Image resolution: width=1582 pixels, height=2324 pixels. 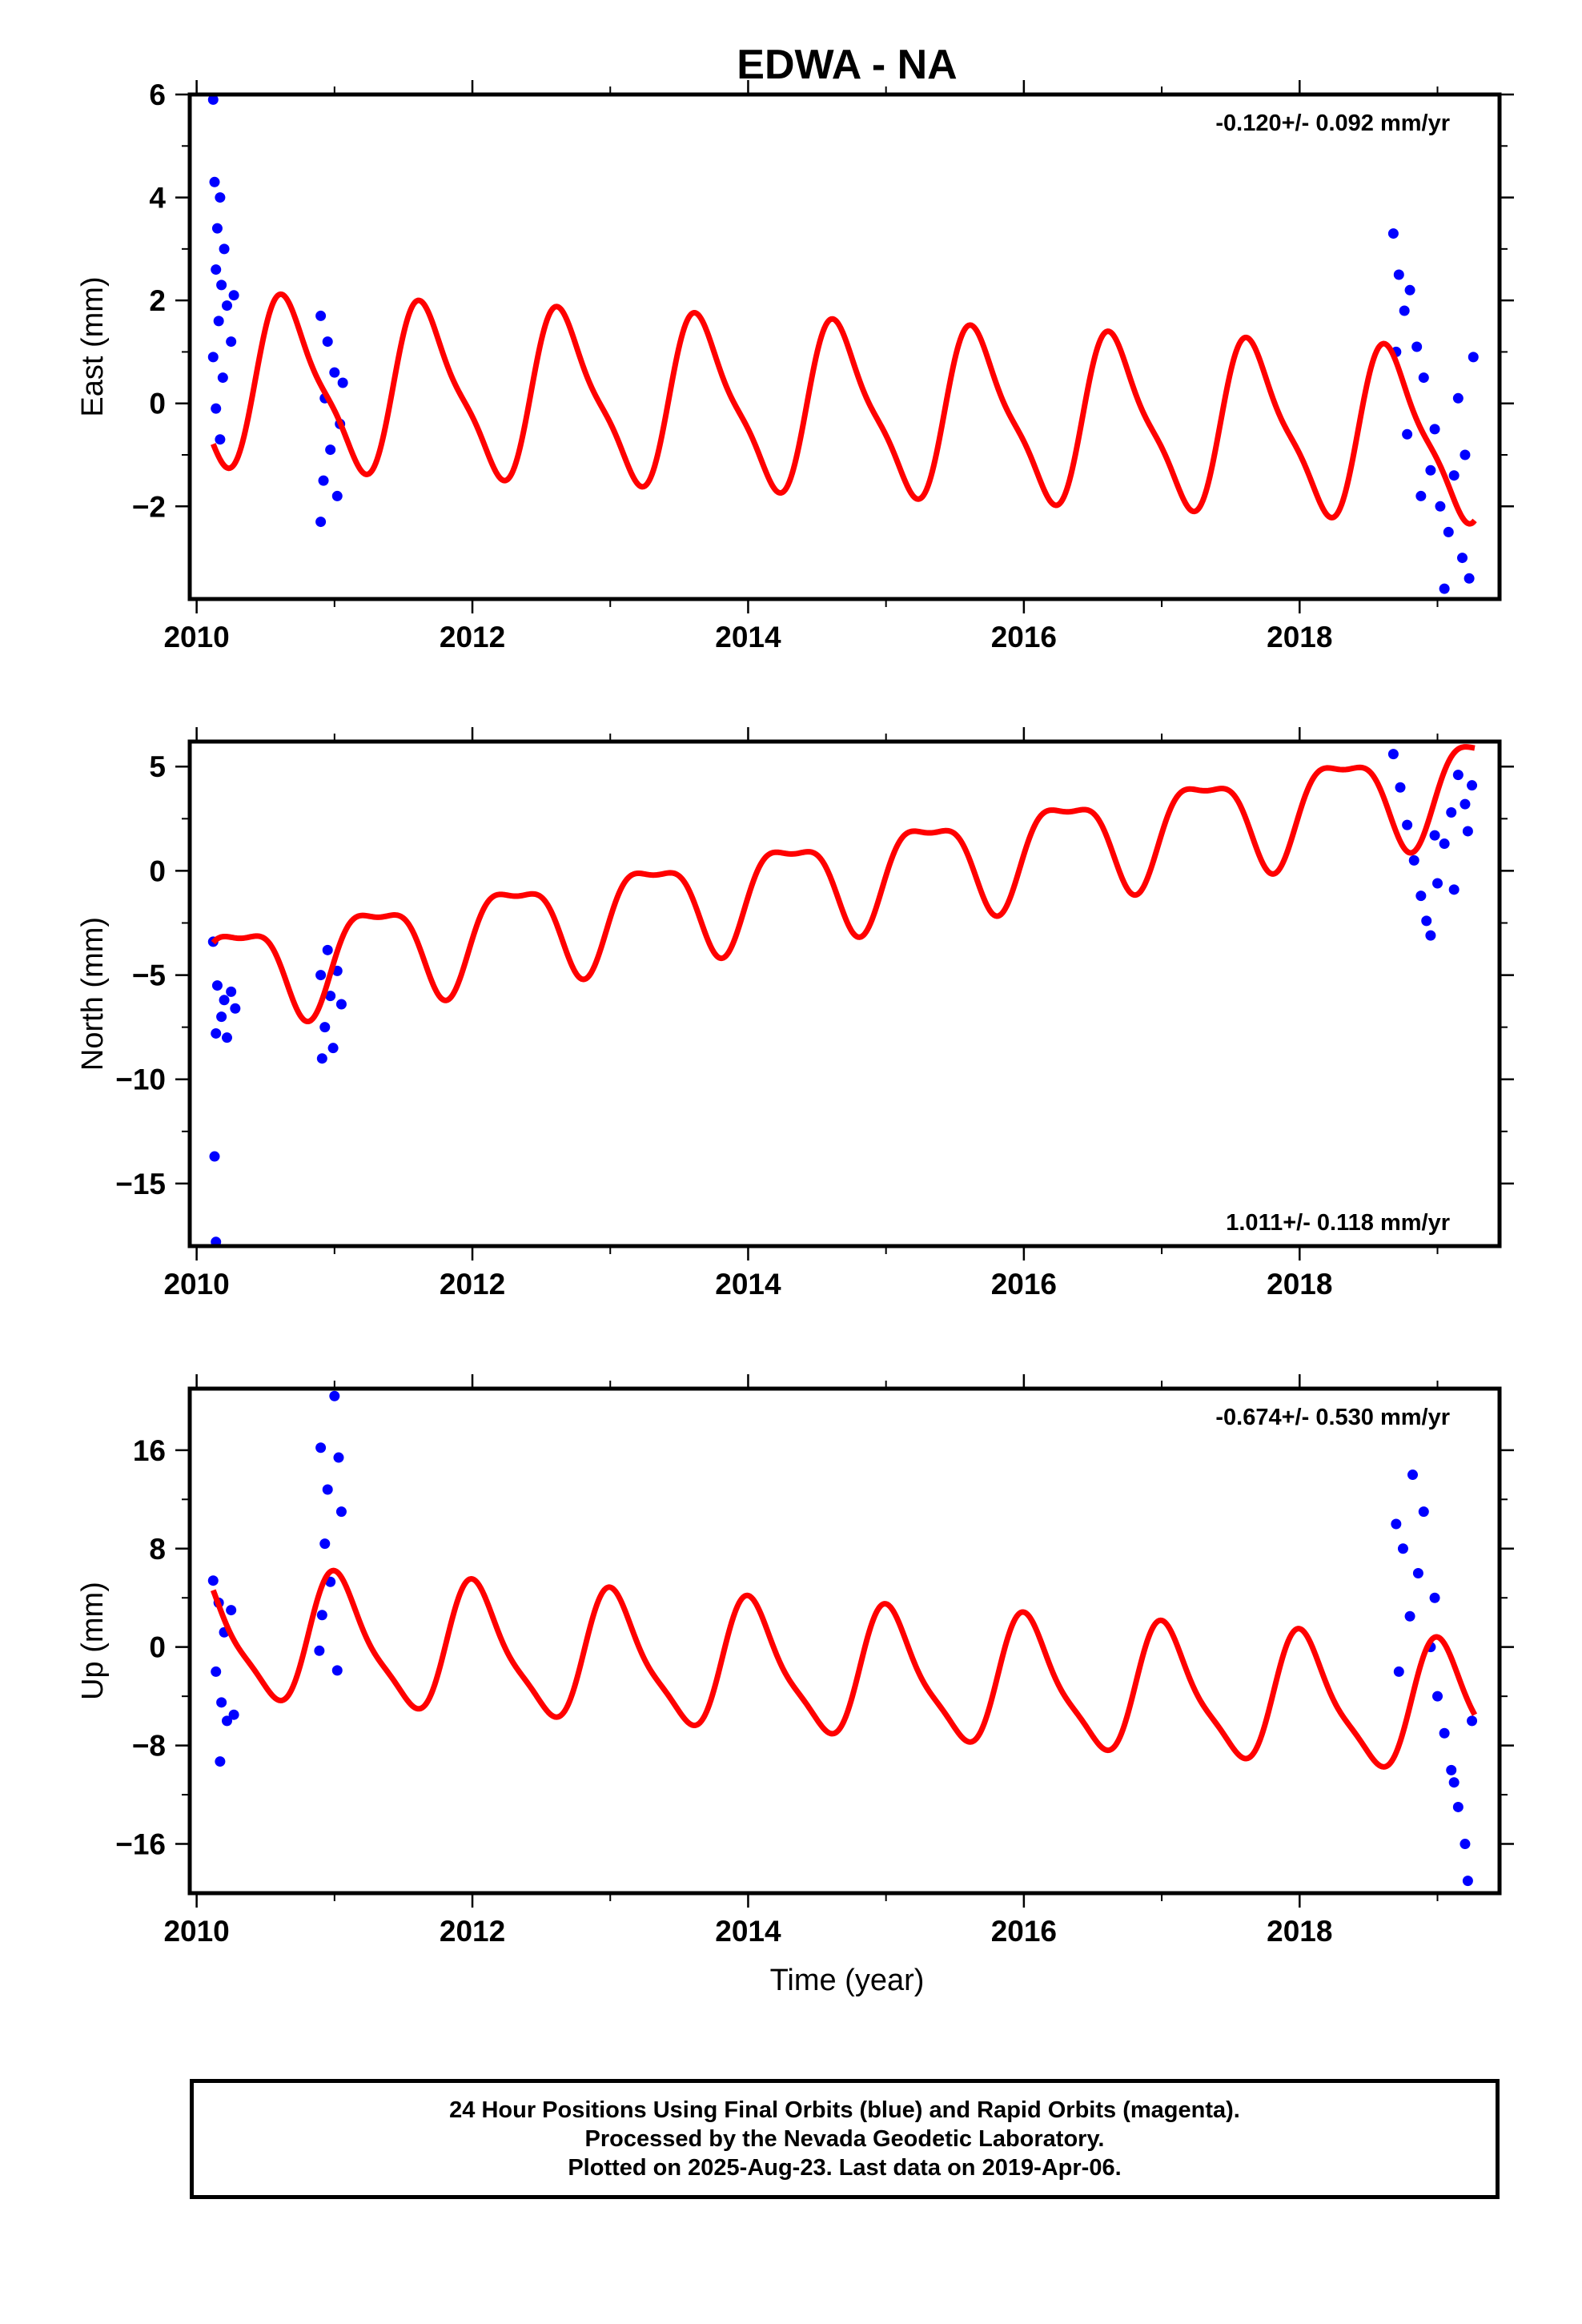 I want to click on y-axis-label: East (mm), so click(x=93, y=346).